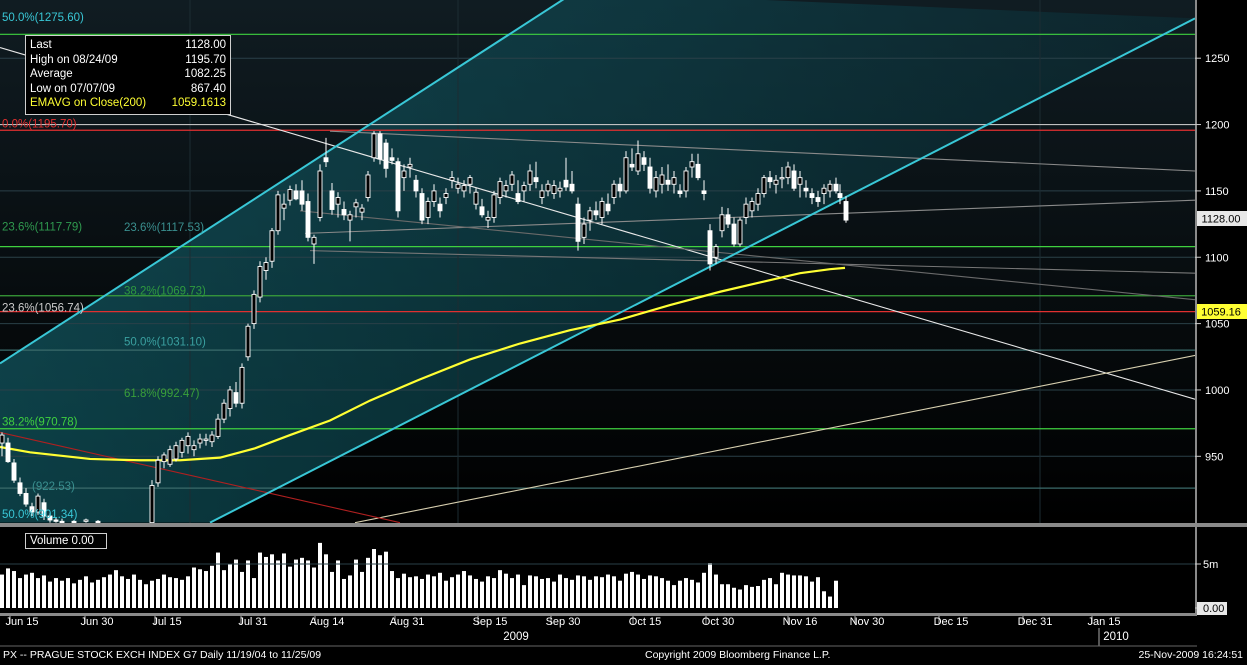 This screenshot has width=1247, height=665. I want to click on last-price-tag-text: 1128.00, so click(1221, 220).